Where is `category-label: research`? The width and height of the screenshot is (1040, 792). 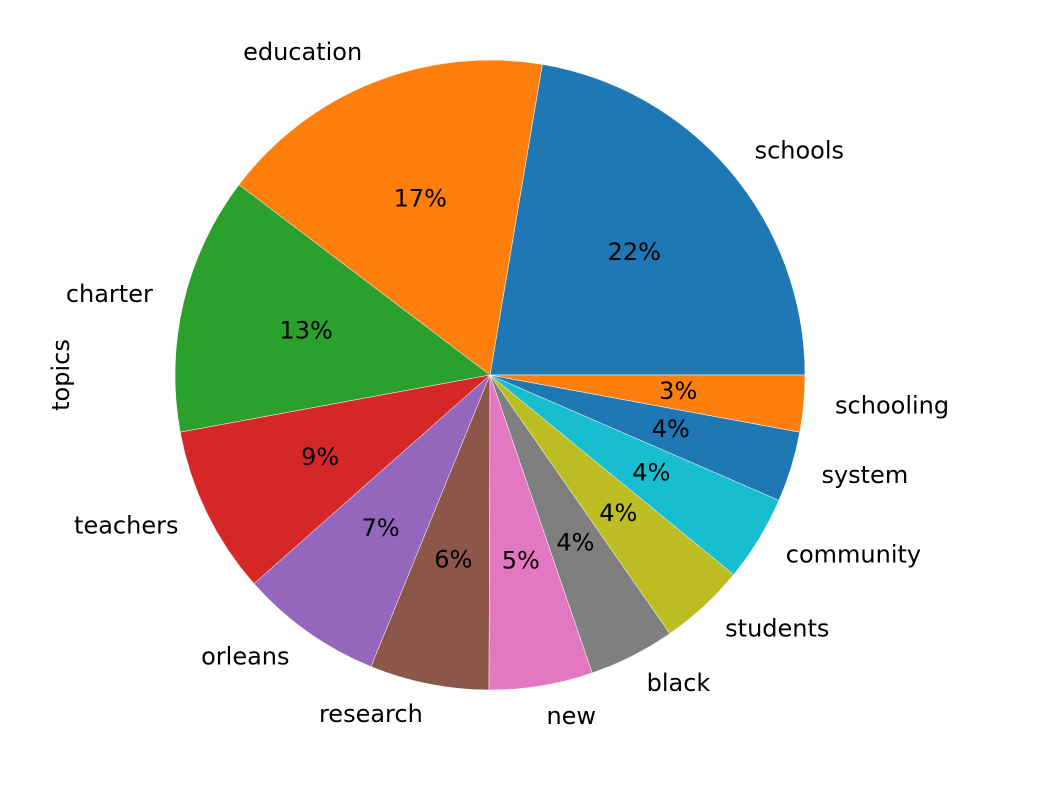 category-label: research is located at coordinates (371, 714).